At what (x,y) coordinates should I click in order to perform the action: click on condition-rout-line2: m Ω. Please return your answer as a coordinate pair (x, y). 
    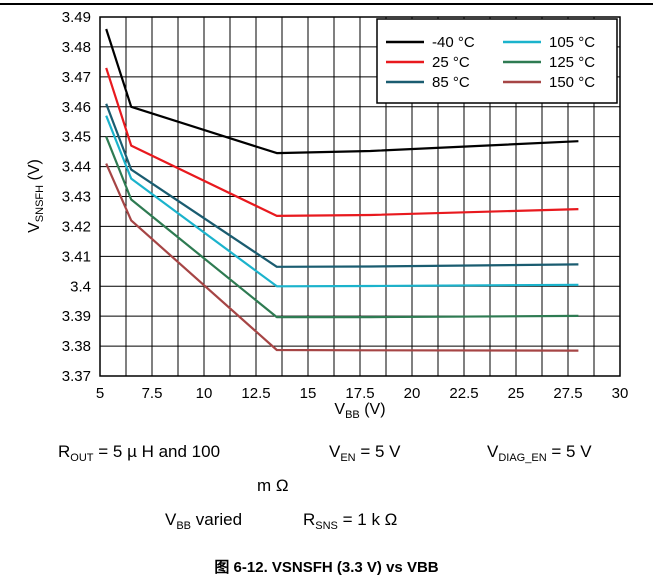
    Looking at the image, I should click on (273, 485).